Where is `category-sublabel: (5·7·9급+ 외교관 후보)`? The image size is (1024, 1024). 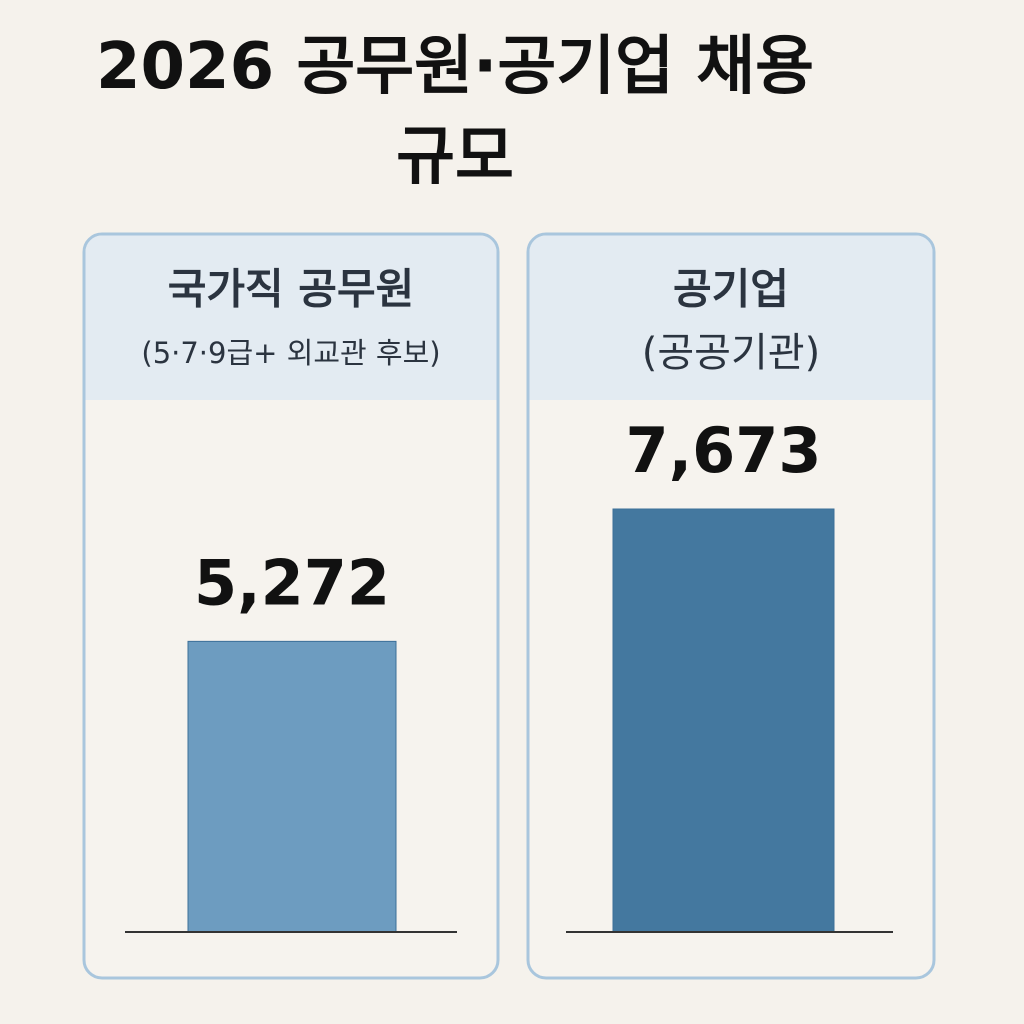 category-sublabel: (5·7·9급+ 외교관 후보) is located at coordinates (290, 353).